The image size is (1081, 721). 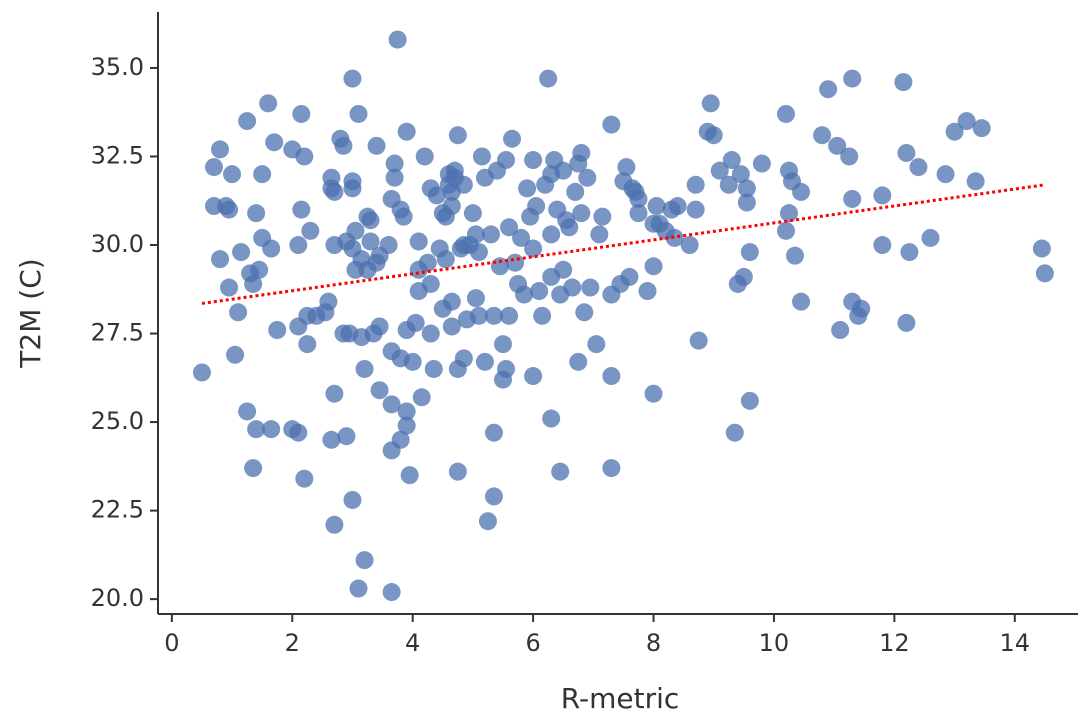 I want to click on y-tick-label: 32.5, so click(x=117, y=155).